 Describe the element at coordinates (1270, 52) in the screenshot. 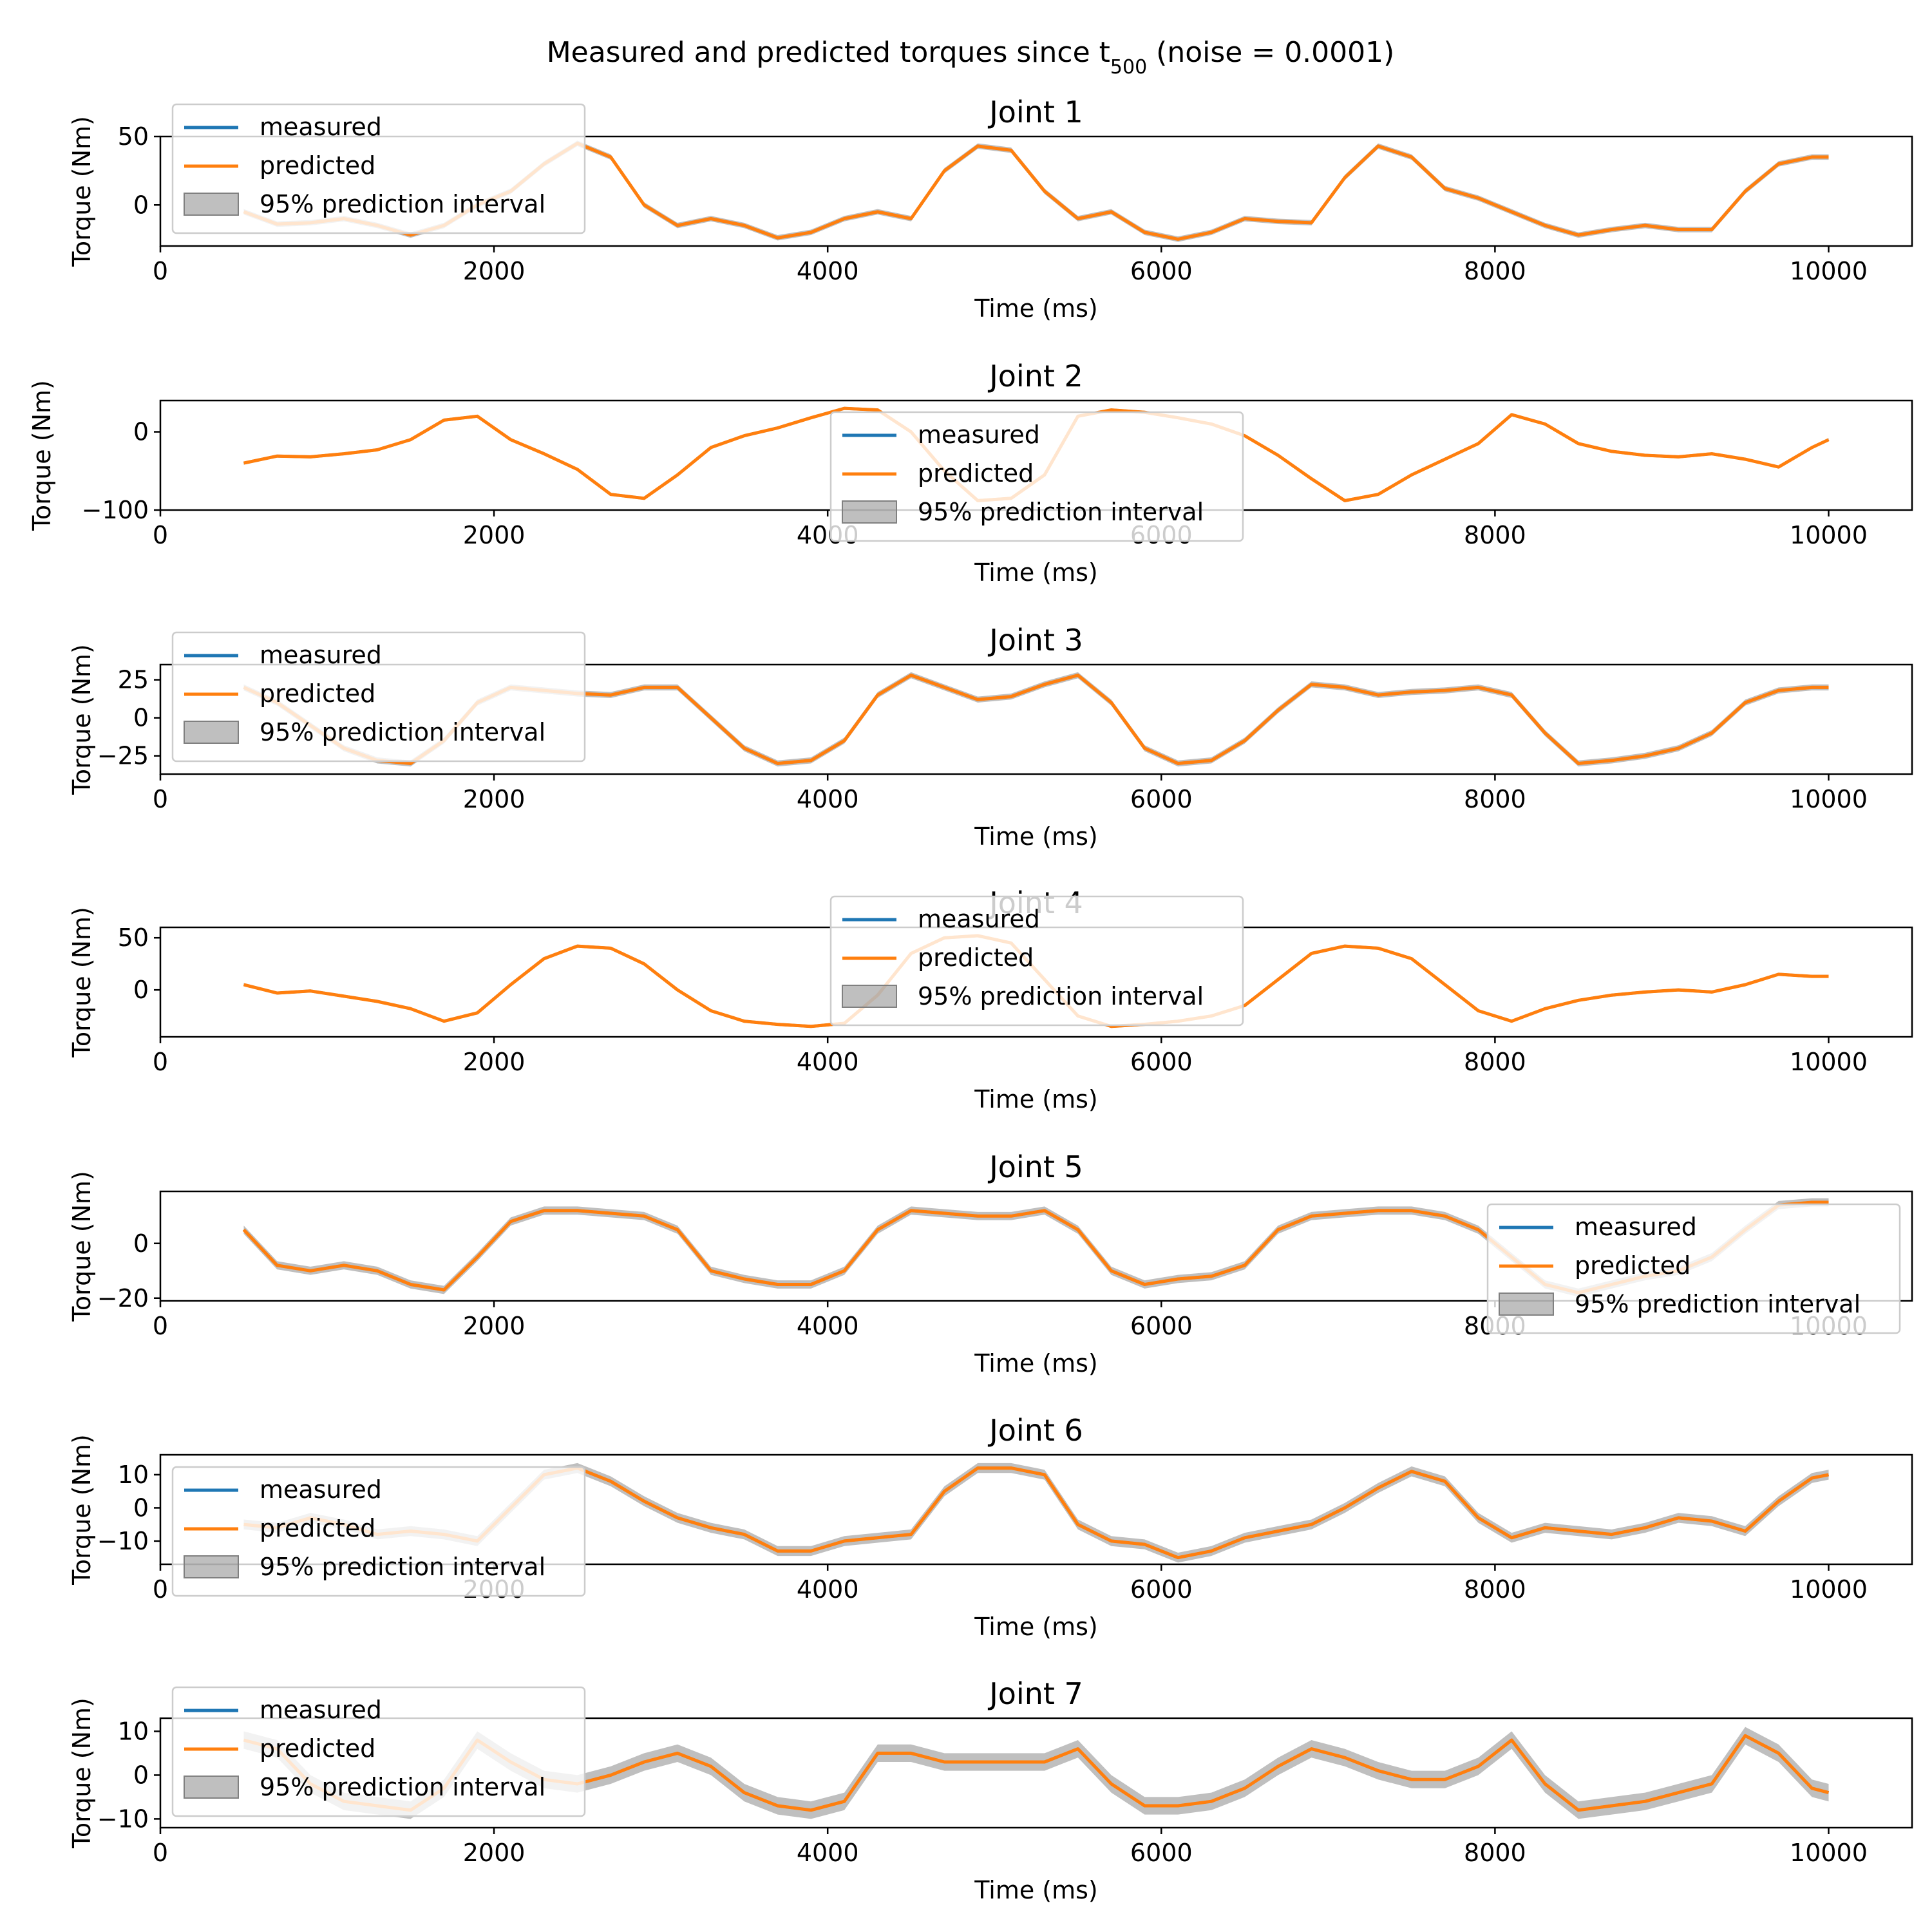

I see `figure-title-suffix: (noise = 0.0001)` at that location.